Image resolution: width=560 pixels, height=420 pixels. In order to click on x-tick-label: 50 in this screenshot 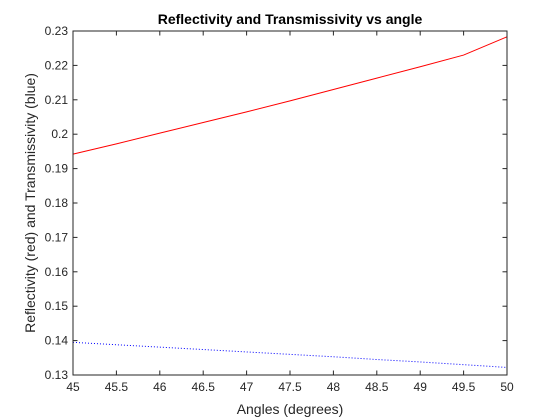, I will do `click(507, 387)`.